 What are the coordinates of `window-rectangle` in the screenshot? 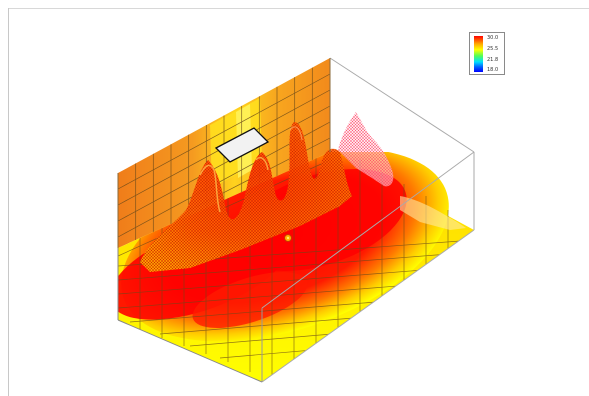 It's located at (242, 145).